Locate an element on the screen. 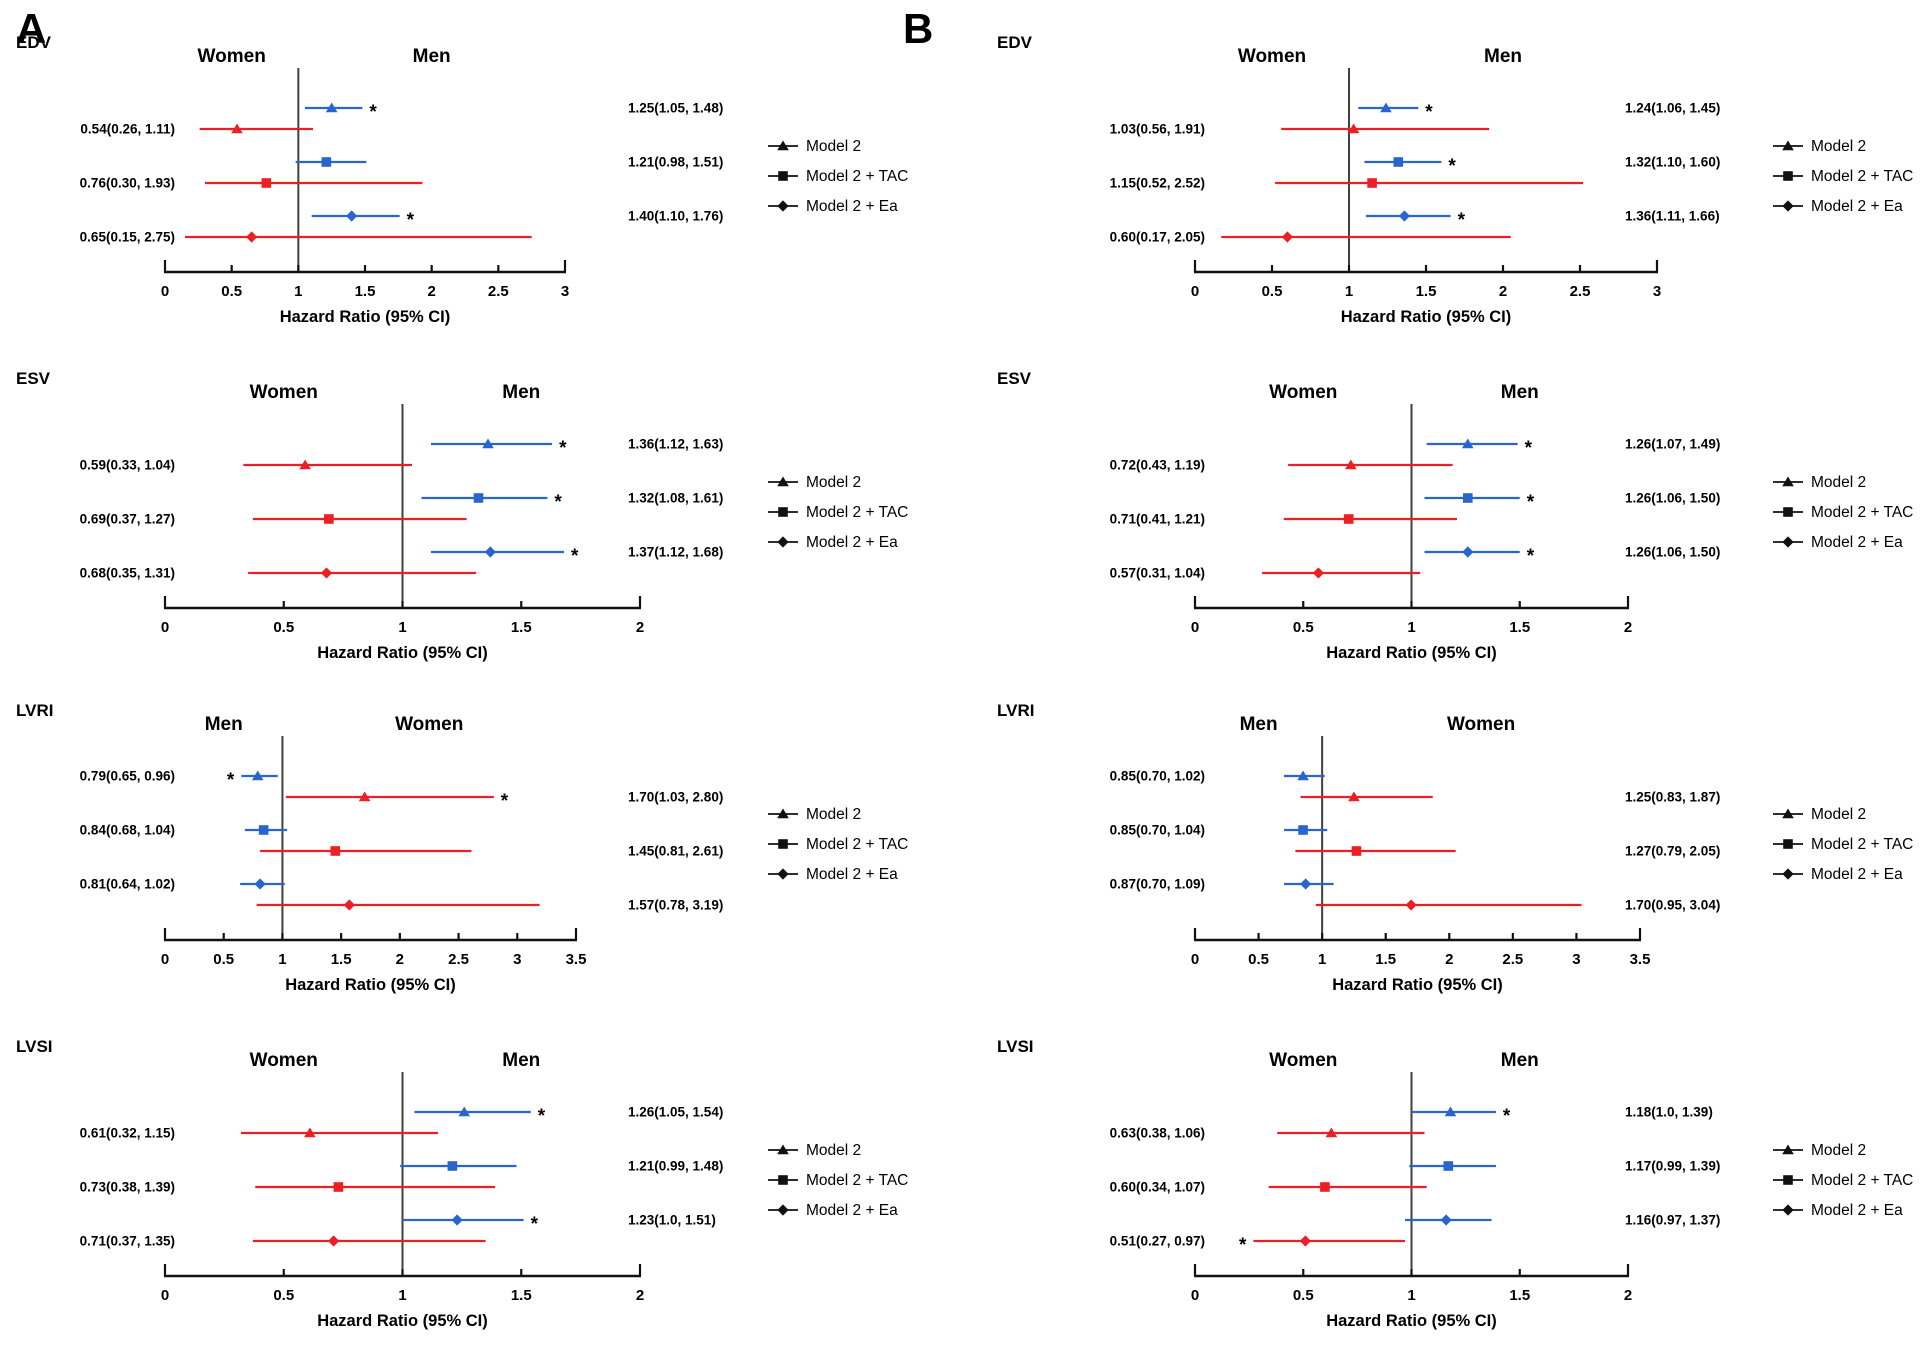 This screenshot has height=1345, width=1925. value-label-right: 1.32(1.08, 1.61) is located at coordinates (675, 498).